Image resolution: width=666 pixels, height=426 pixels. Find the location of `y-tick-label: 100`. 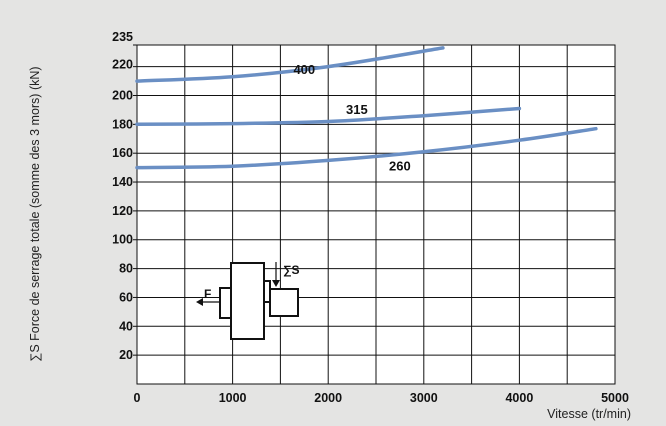

y-tick-label: 100 is located at coordinates (122, 240).